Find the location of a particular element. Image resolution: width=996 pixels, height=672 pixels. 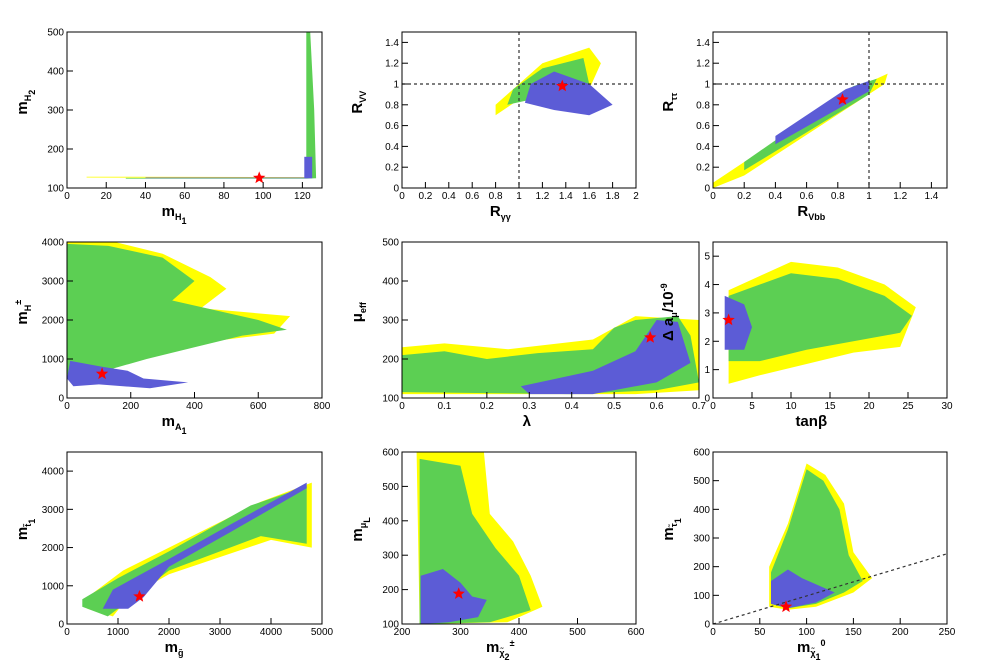

y-tick-label: 0.8 is located at coordinates (392, 105).